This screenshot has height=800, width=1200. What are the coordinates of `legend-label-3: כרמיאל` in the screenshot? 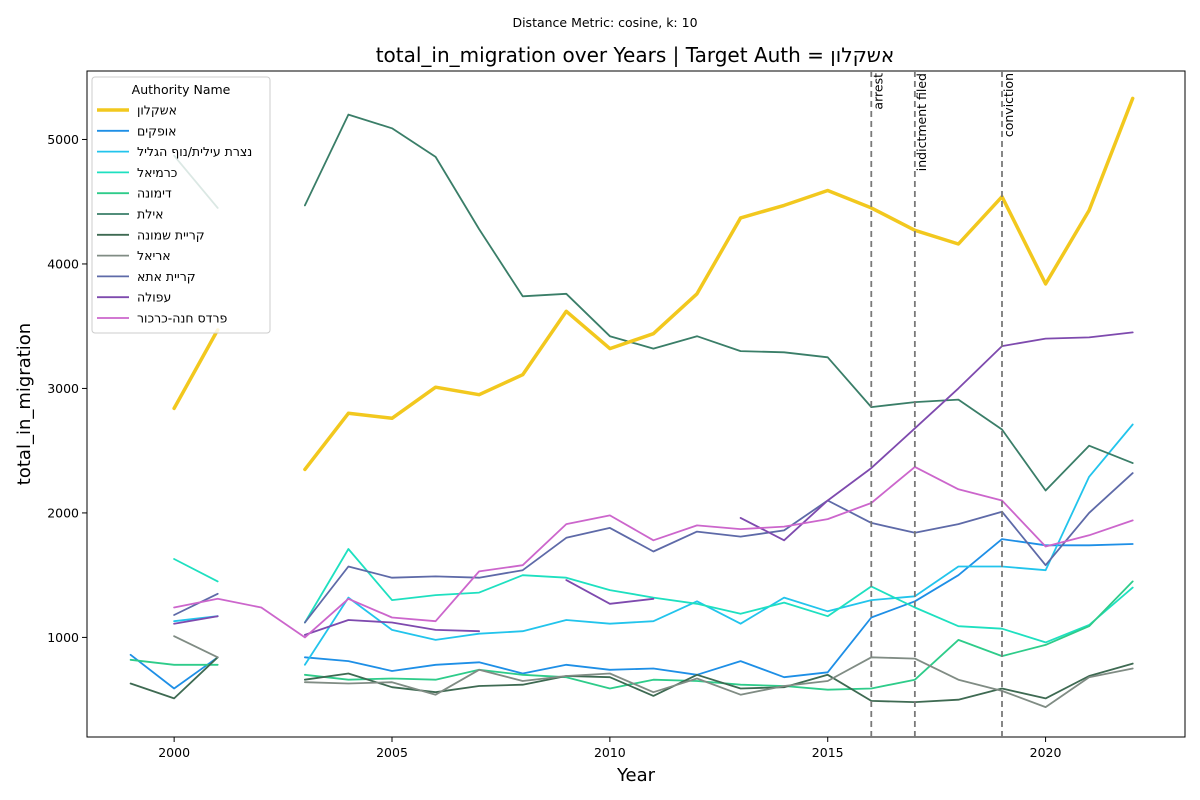 It's located at (157, 172).